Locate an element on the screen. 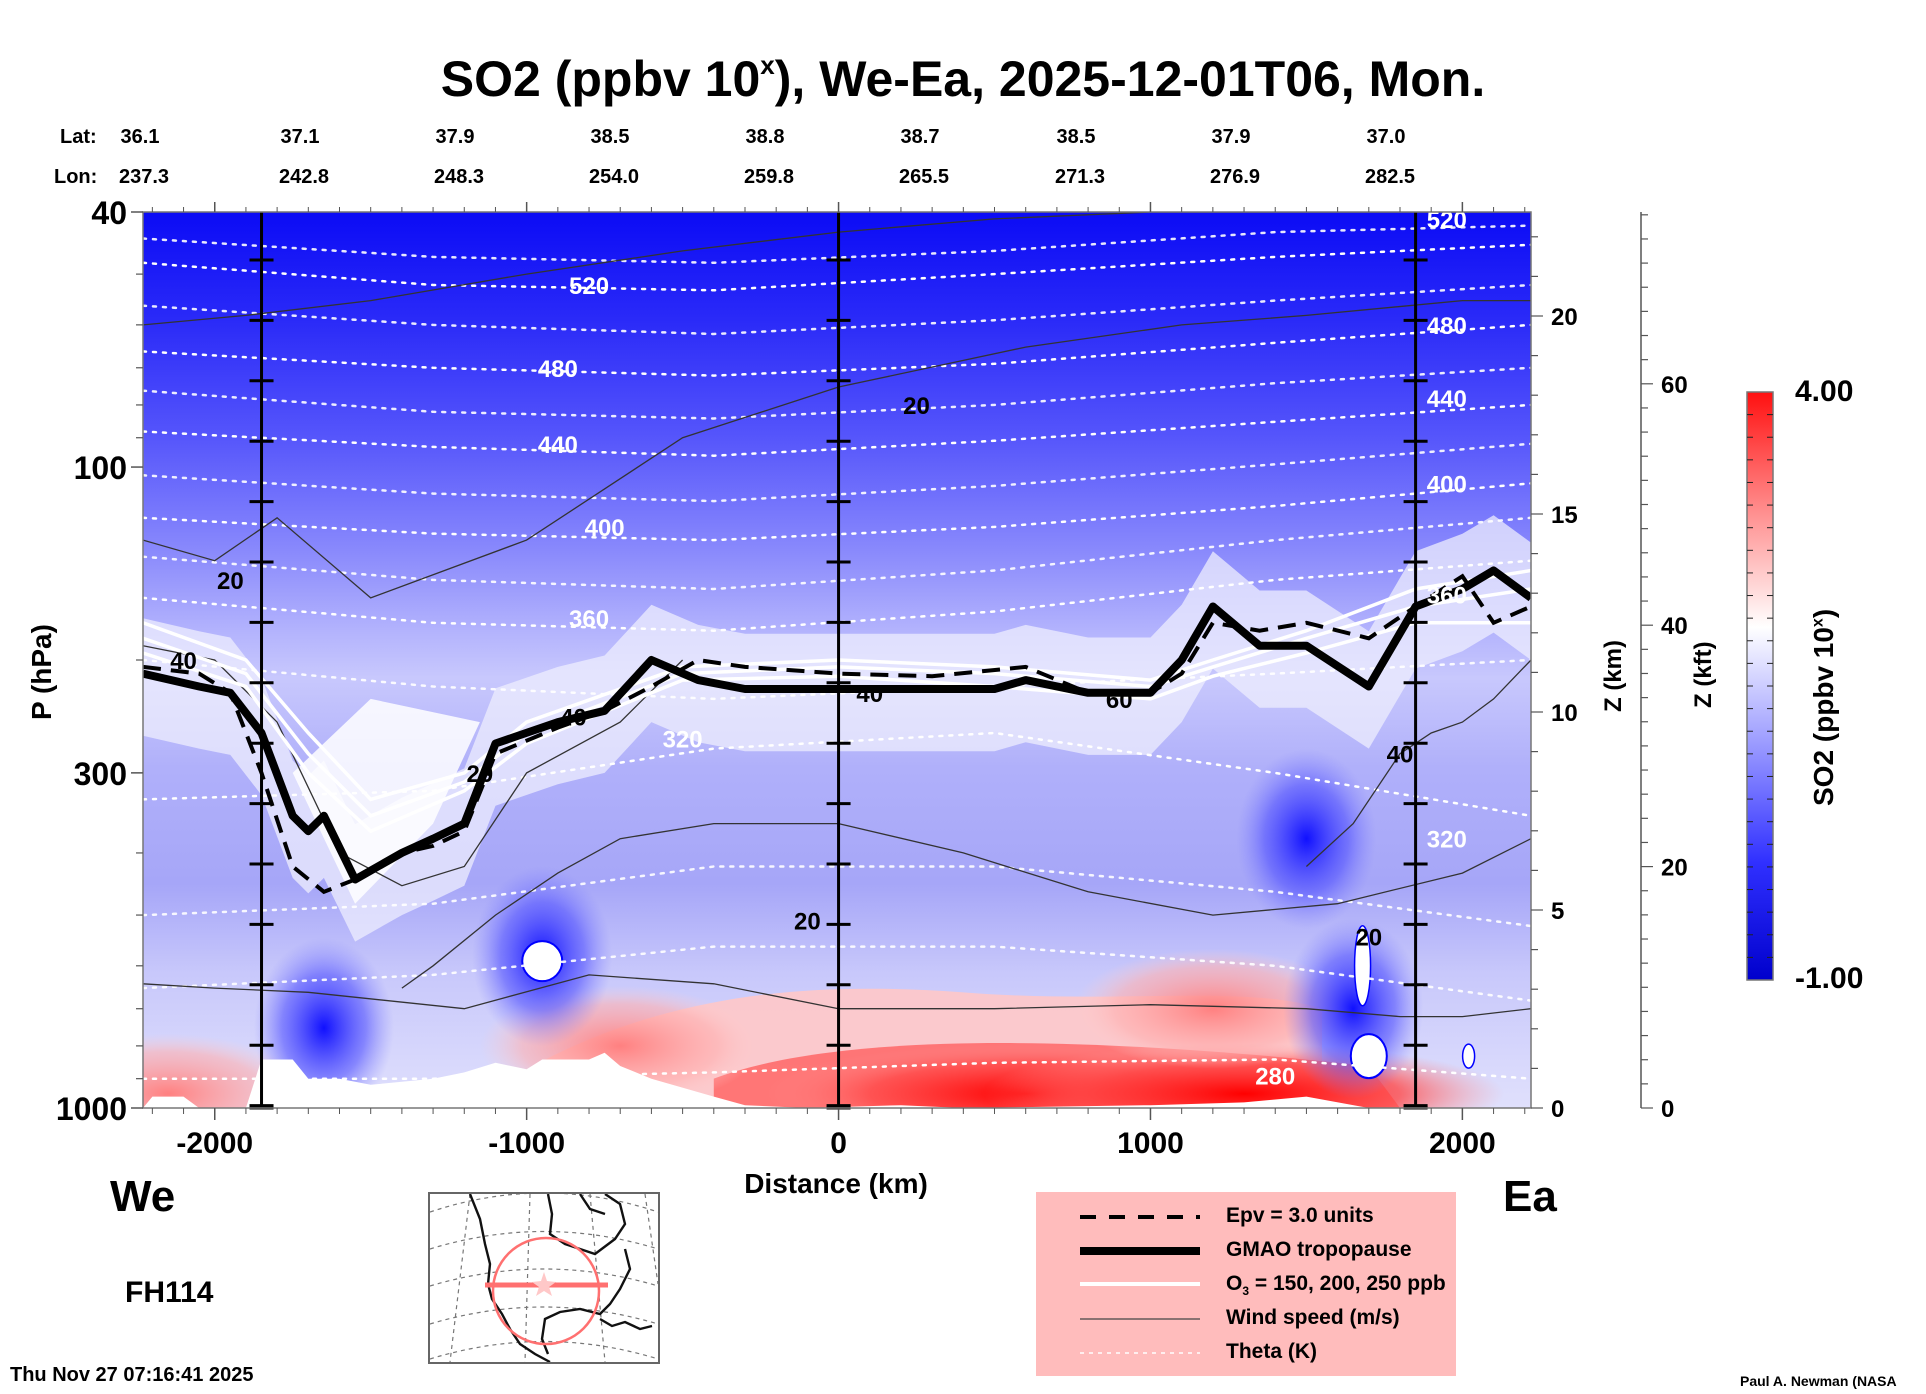 The height and width of the screenshot is (1394, 1926). range-circle is located at coordinates (546, 1291).